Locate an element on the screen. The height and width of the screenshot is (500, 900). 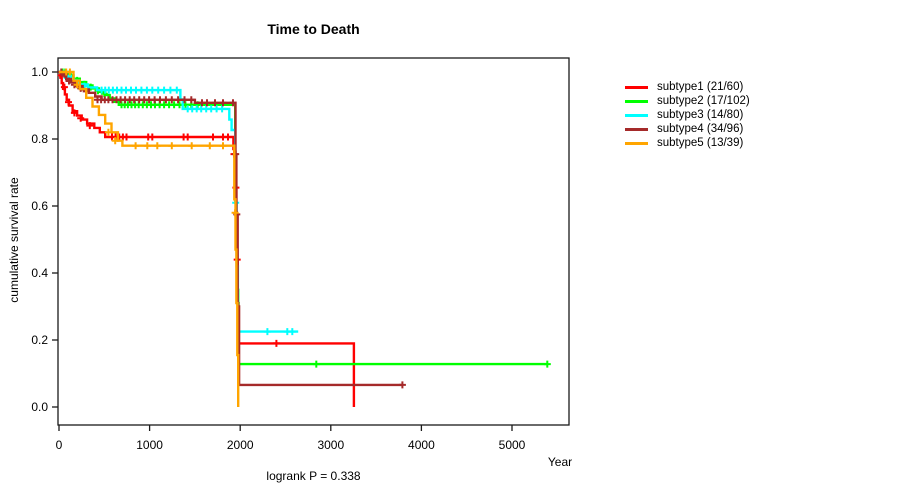
legend-label: subtype5 (13/39) is located at coordinates (700, 143).